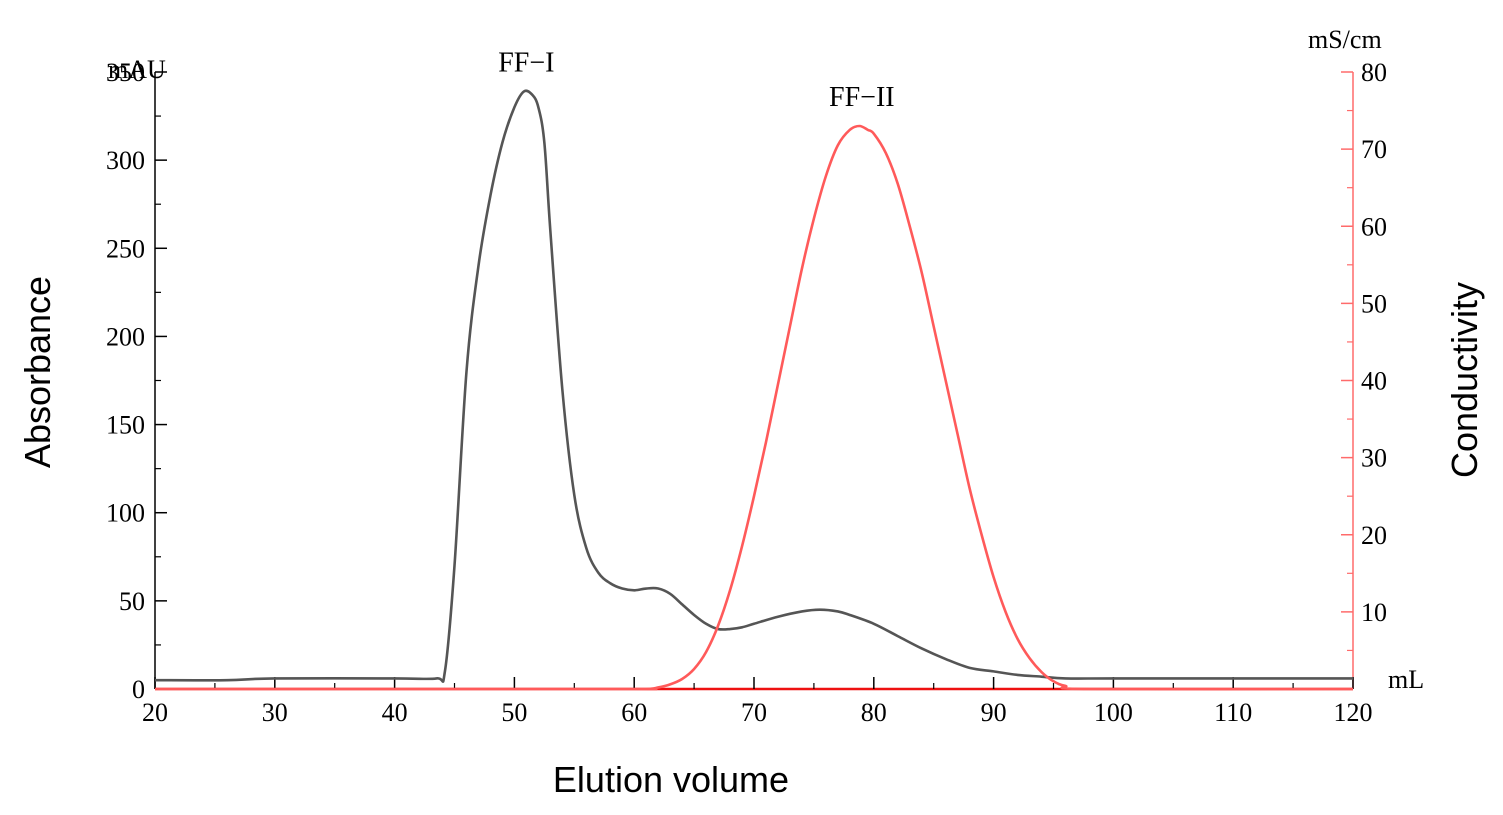 The image size is (1503, 815). I want to click on left-y-tick-label: 250, so click(125, 248).